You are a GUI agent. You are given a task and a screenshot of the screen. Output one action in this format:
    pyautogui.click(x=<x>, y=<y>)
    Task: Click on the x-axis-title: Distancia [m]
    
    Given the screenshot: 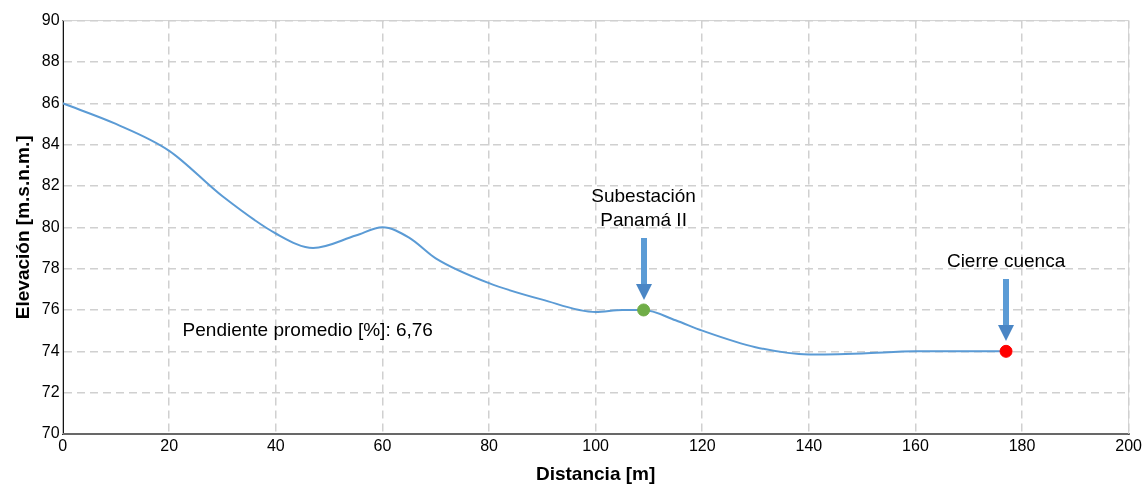 What is the action you would take?
    pyautogui.click(x=595, y=473)
    